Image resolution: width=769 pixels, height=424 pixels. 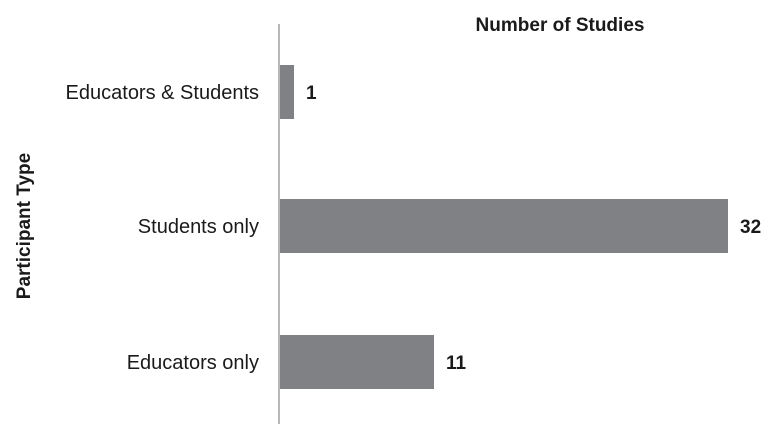 What do you see at coordinates (198, 227) in the screenshot?
I see `category-label-1: Students only` at bounding box center [198, 227].